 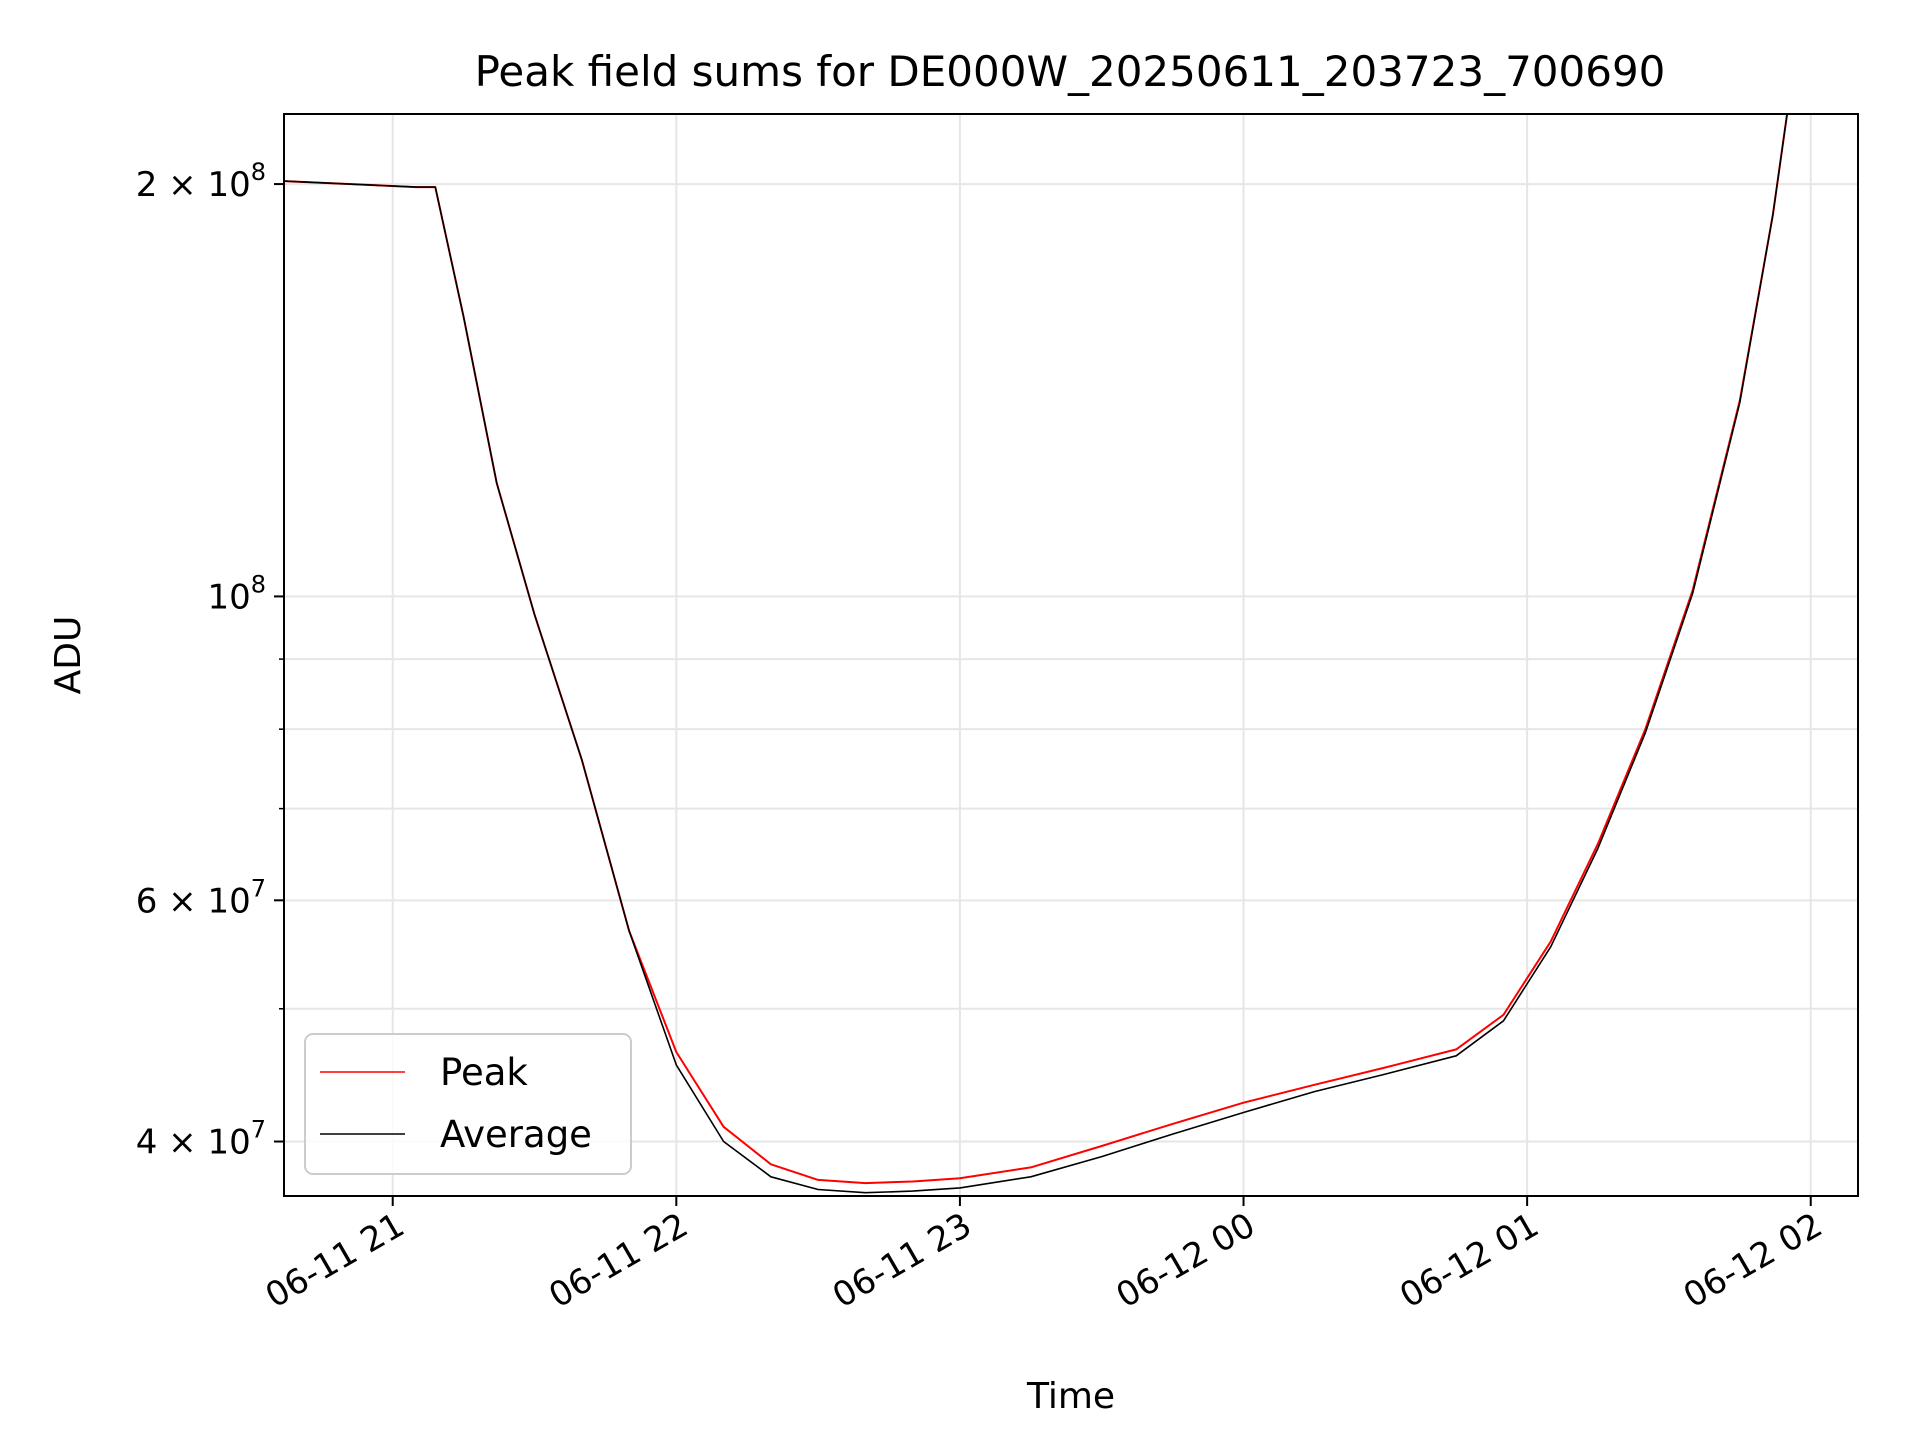 What do you see at coordinates (516, 1134) in the screenshot?
I see `legend-label-average: Average` at bounding box center [516, 1134].